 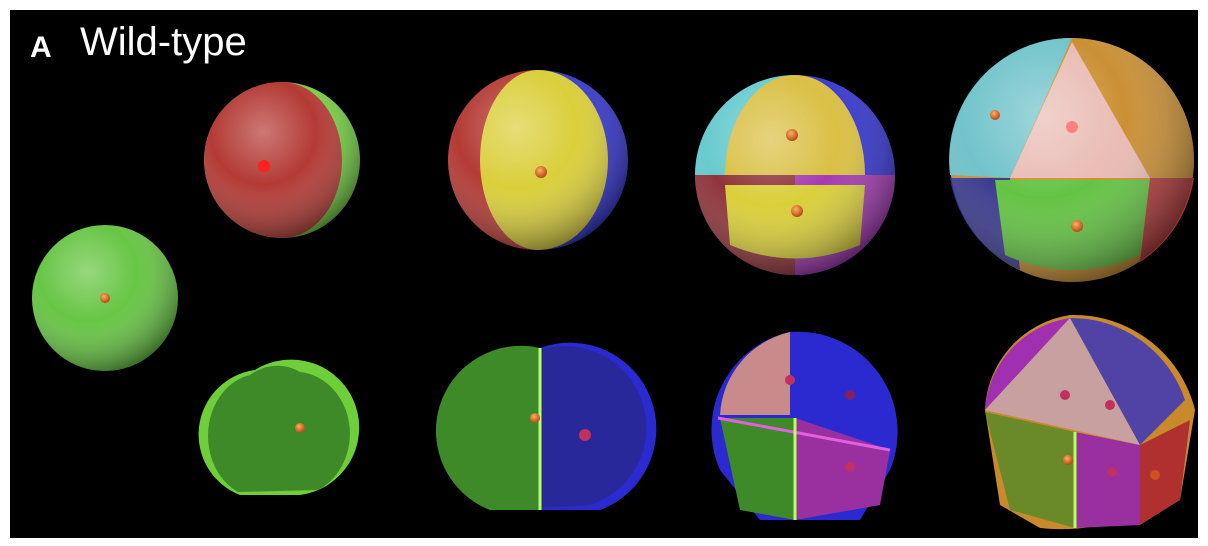 I want to click on panel-title: Wild-type, so click(x=163, y=42).